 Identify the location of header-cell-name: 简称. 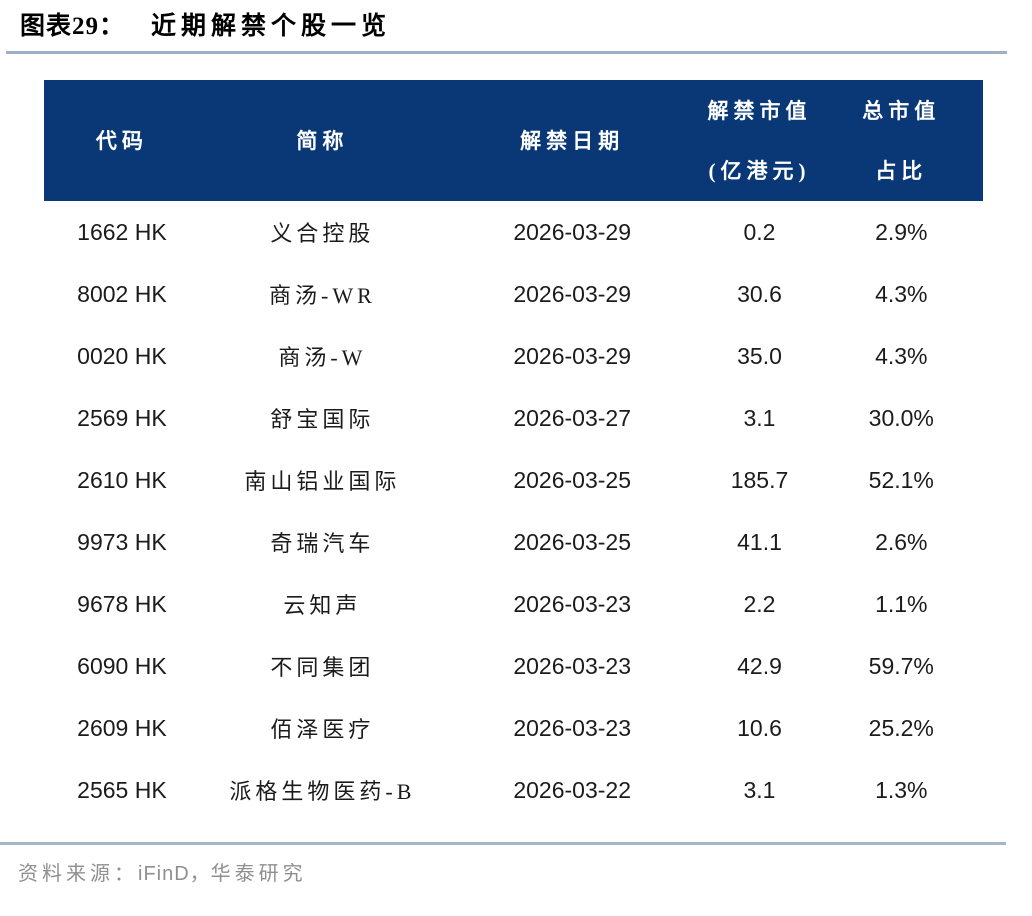
(322, 140).